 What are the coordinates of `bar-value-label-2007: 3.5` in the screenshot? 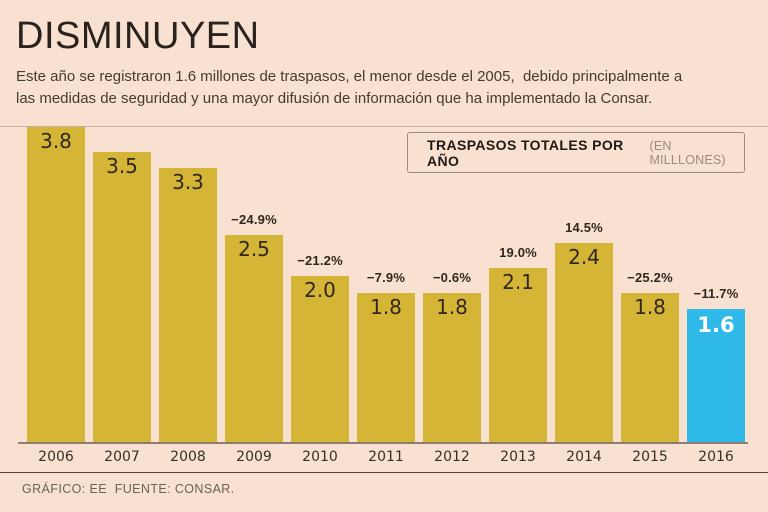 It's located at (122, 166).